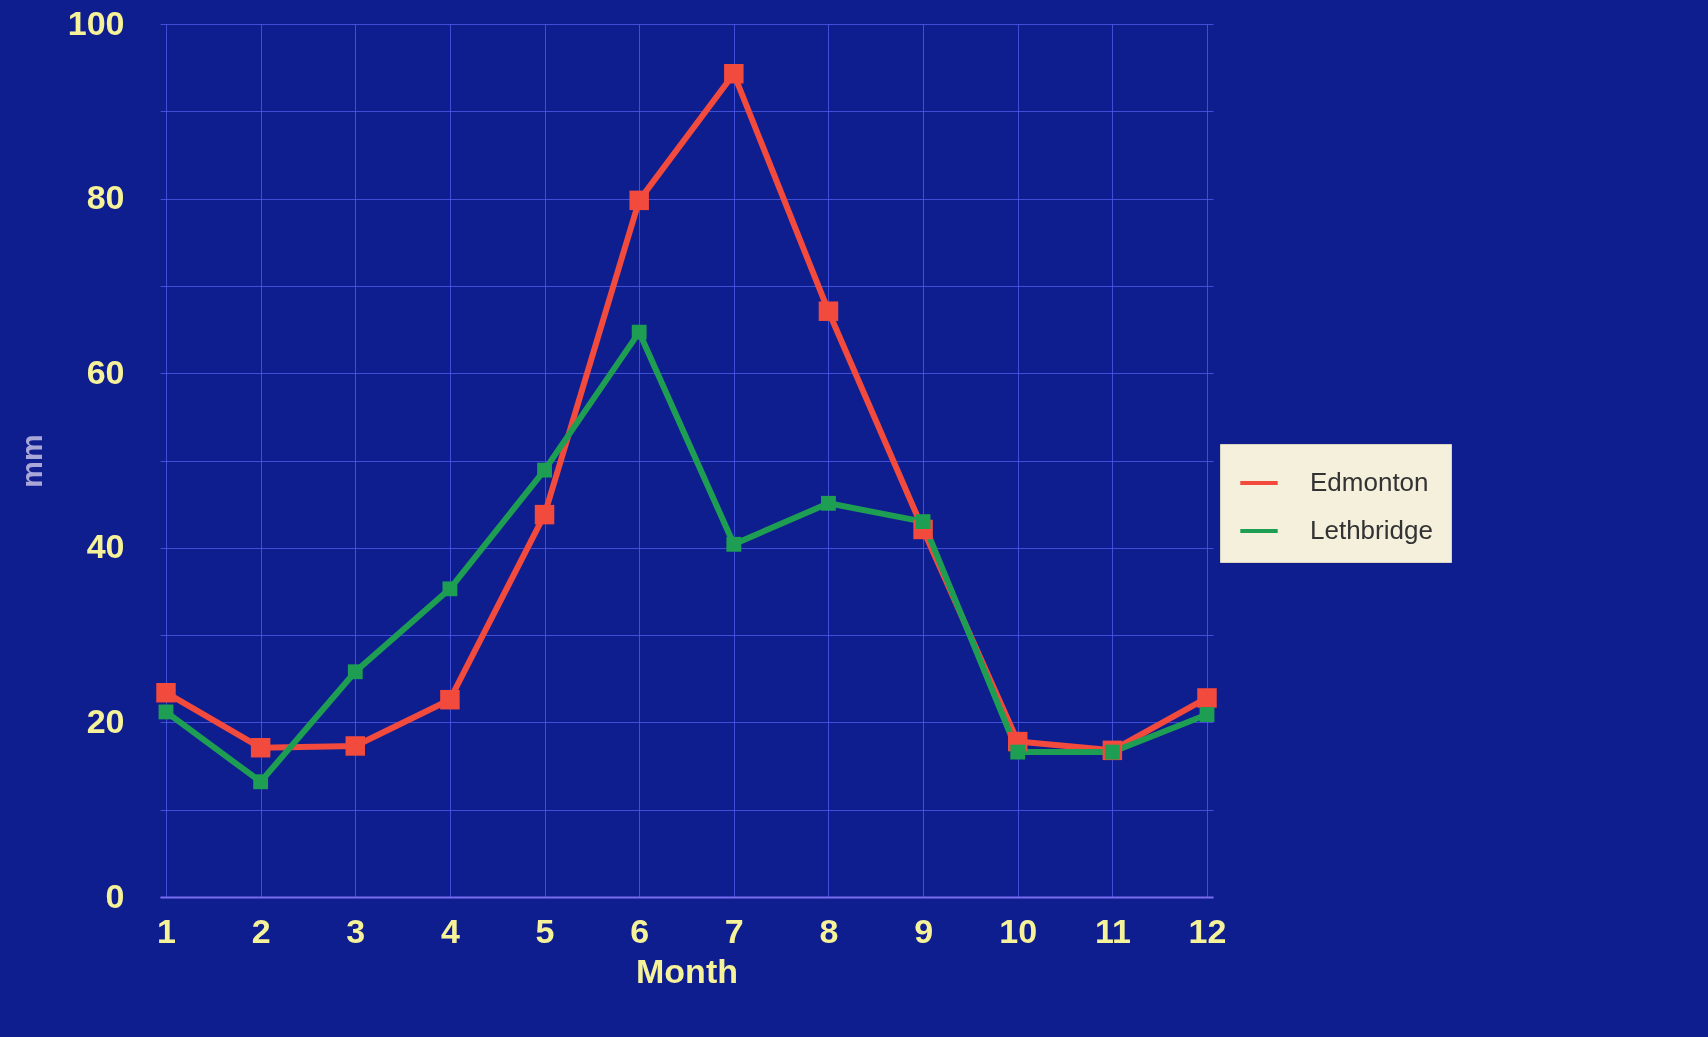 This screenshot has width=1708, height=1037. What do you see at coordinates (924, 930) in the screenshot?
I see `x-tick-label: 9` at bounding box center [924, 930].